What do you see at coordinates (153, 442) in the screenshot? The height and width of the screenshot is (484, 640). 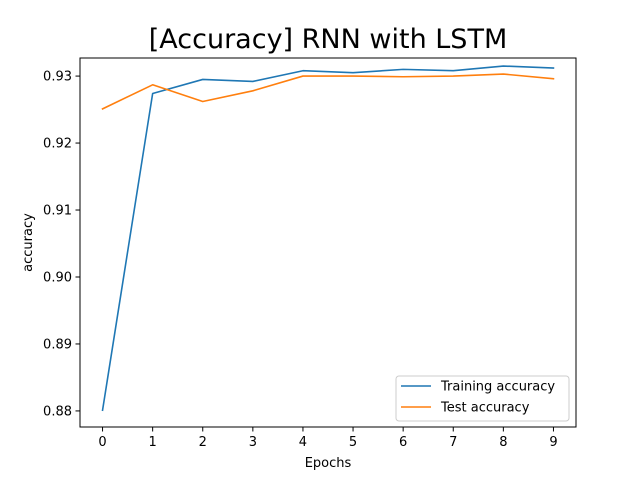 I see `x-tick-label: 1` at bounding box center [153, 442].